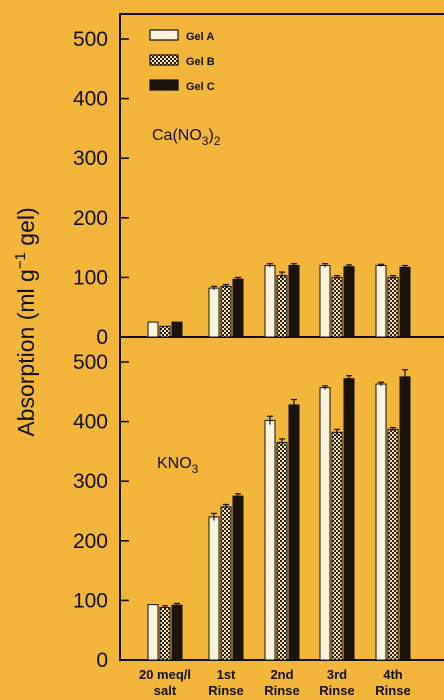 The height and width of the screenshot is (700, 444). Describe the element at coordinates (164, 60) in the screenshot. I see `legend-swatch-gel-b` at that location.